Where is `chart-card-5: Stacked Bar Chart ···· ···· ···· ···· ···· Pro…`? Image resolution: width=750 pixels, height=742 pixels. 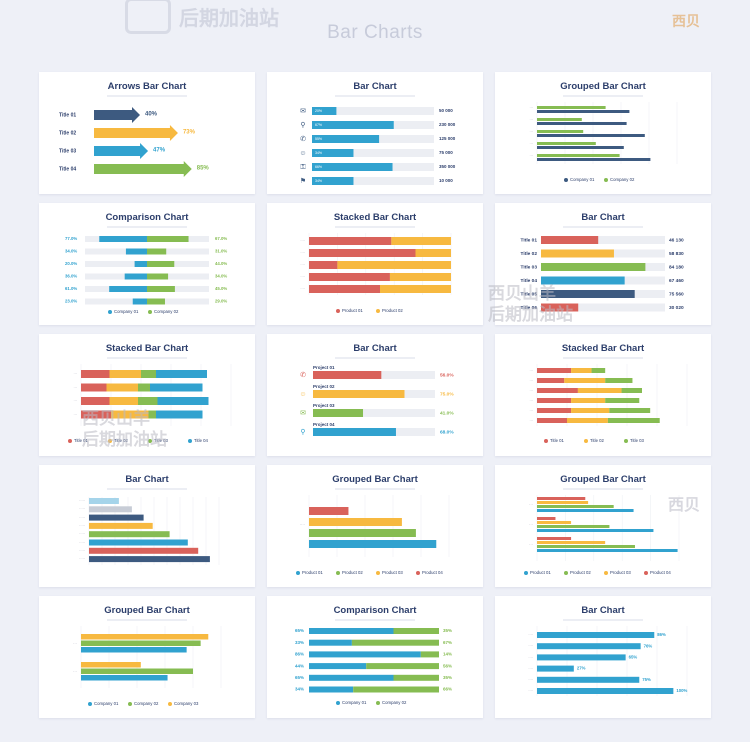
chart-card-5: Stacked Bar Chart ···· ···· ···· ···· ···· Pro… is located at coordinates (375, 264).